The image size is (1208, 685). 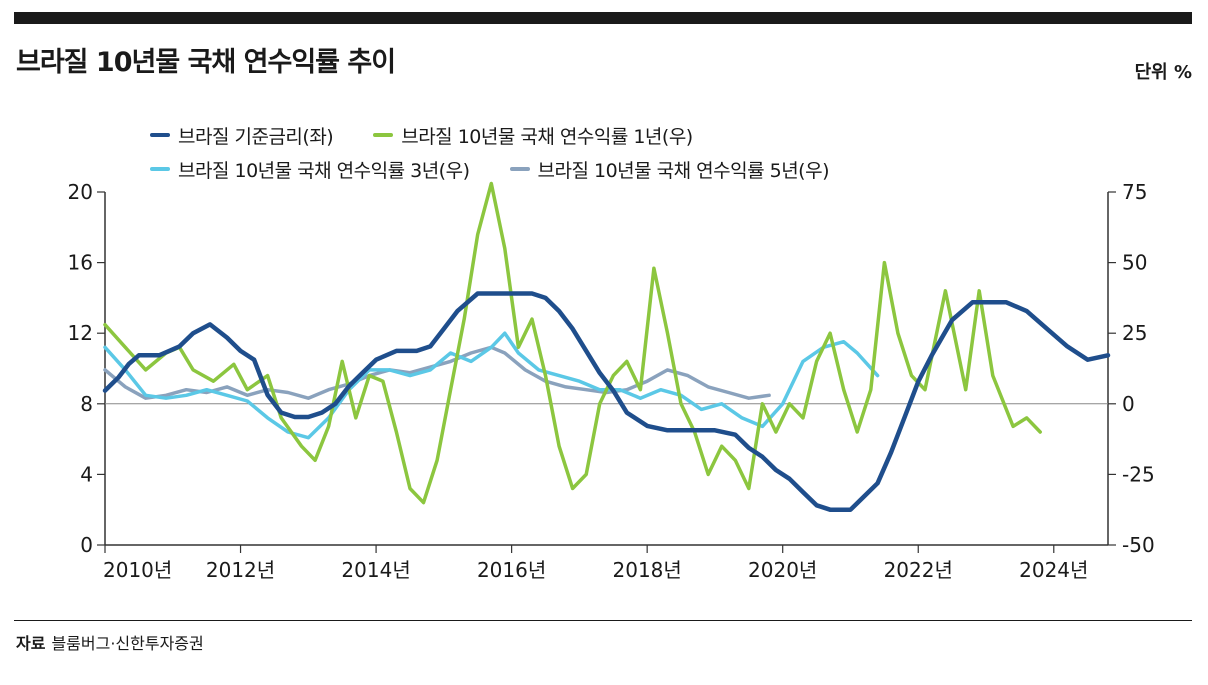 I want to click on x-tick-label: 2012년, so click(x=240, y=570).